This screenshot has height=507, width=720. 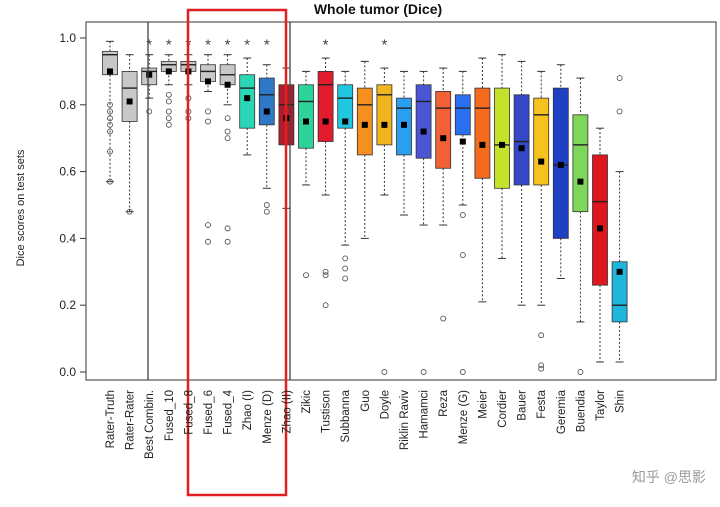 I want to click on box-subbanna, so click(x=345, y=176).